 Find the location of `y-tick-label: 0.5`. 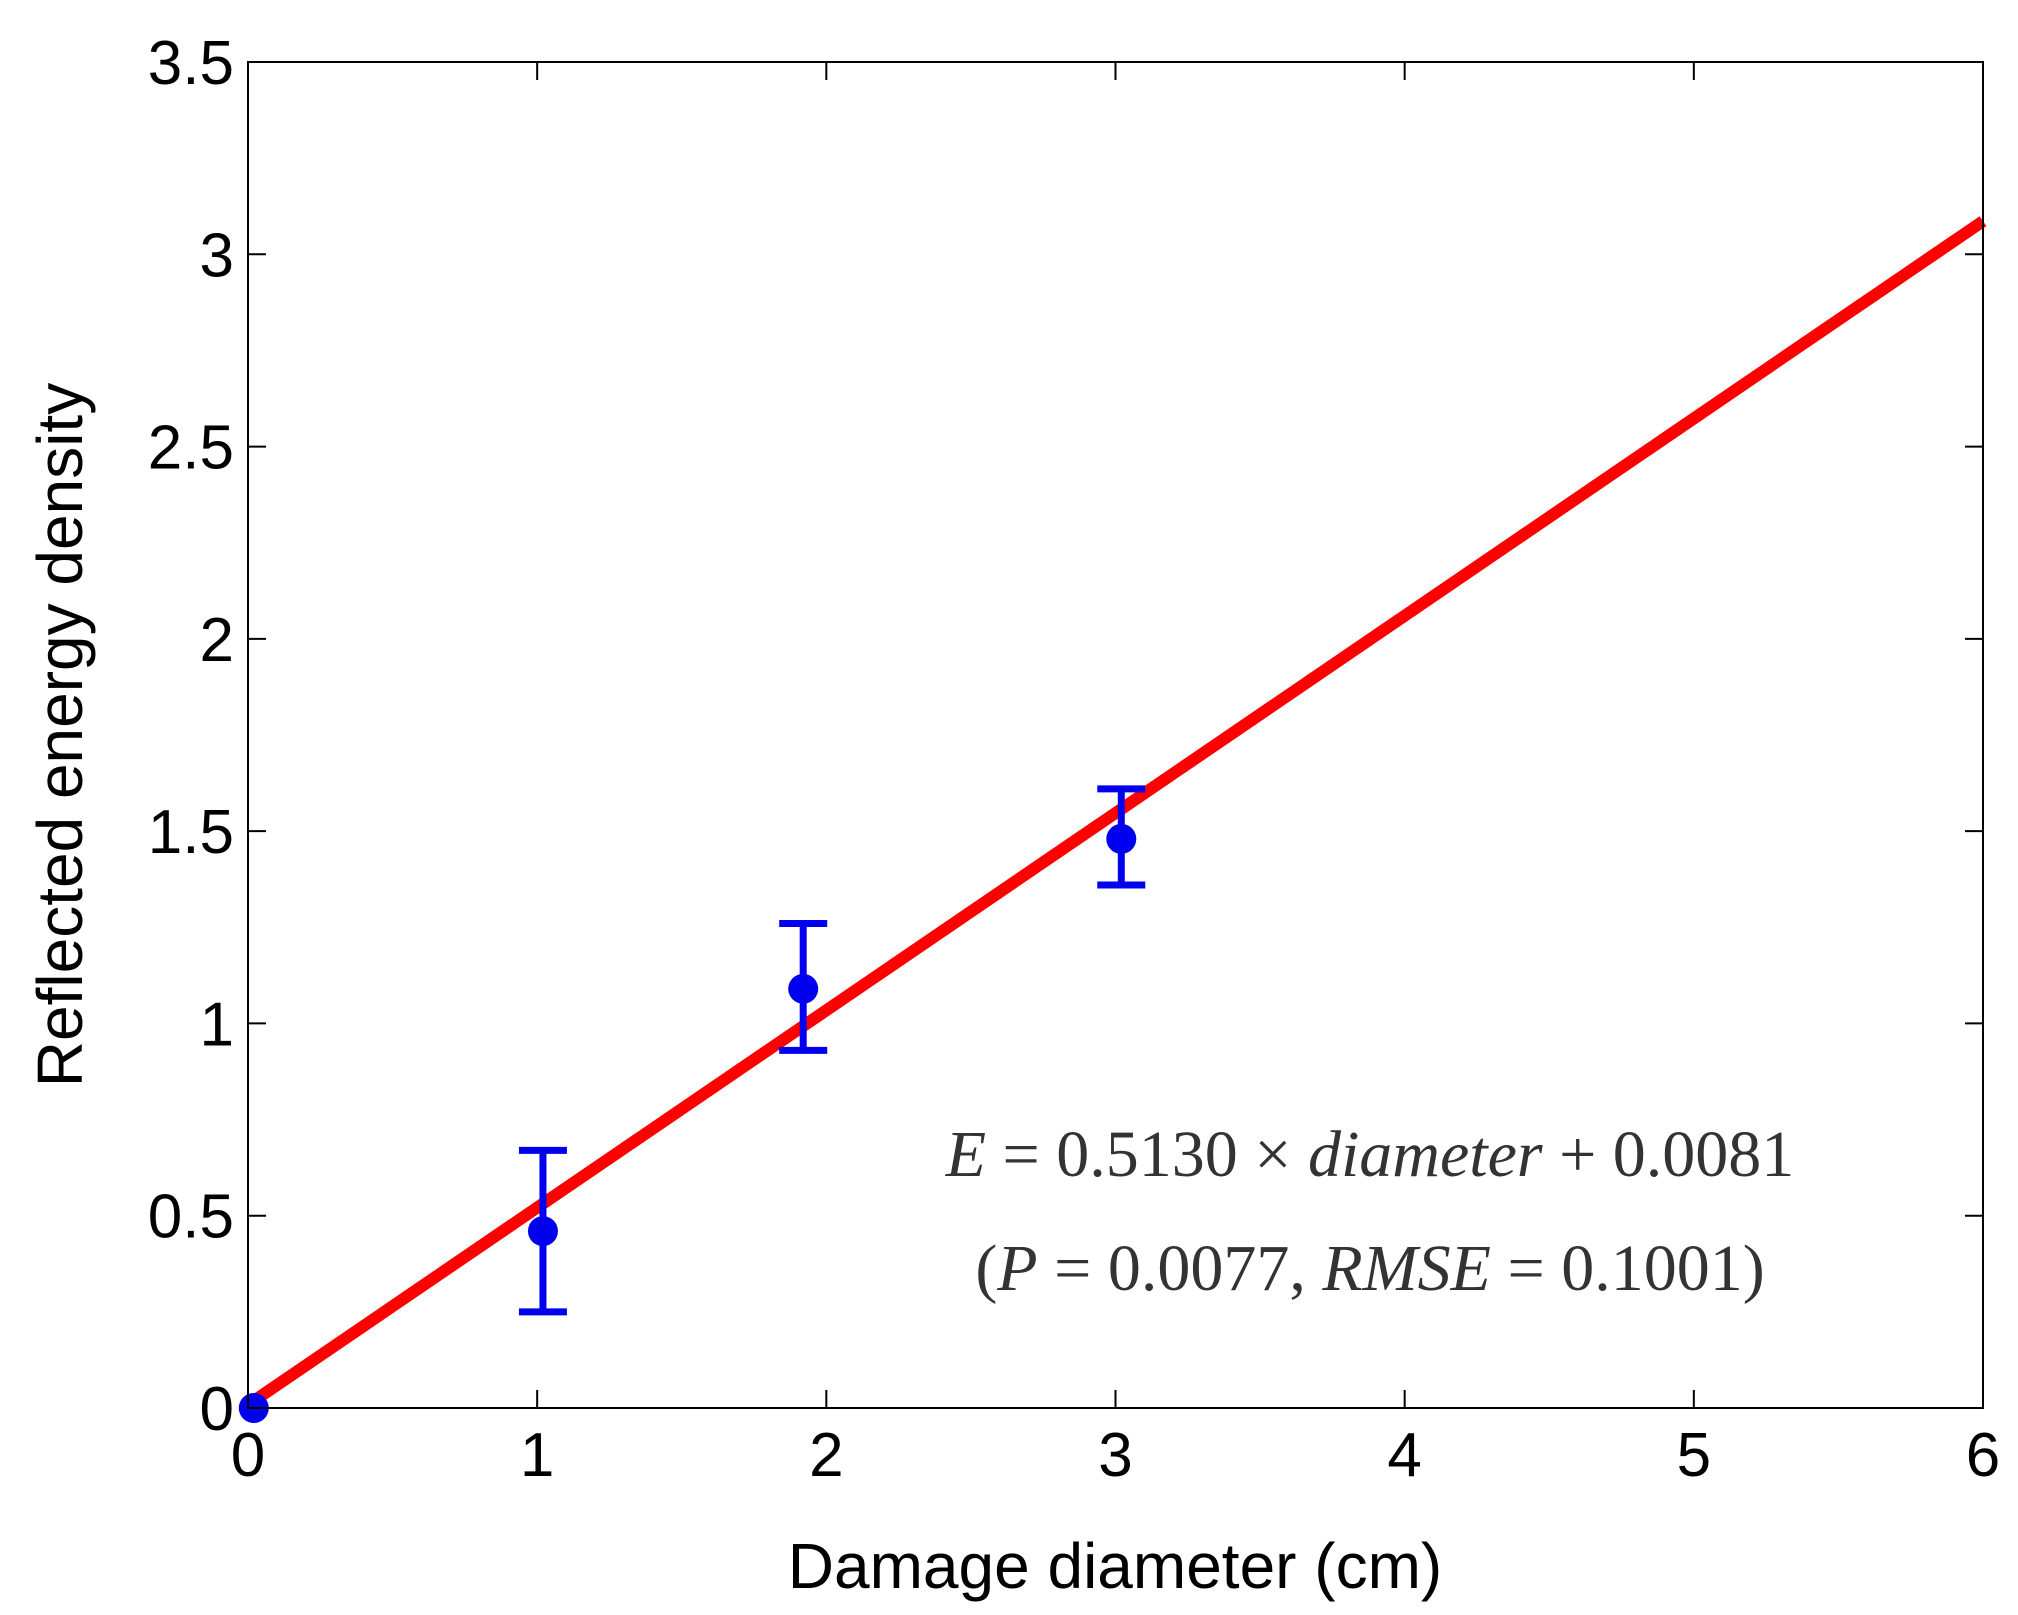

y-tick-label: 0.5 is located at coordinates (191, 1217).